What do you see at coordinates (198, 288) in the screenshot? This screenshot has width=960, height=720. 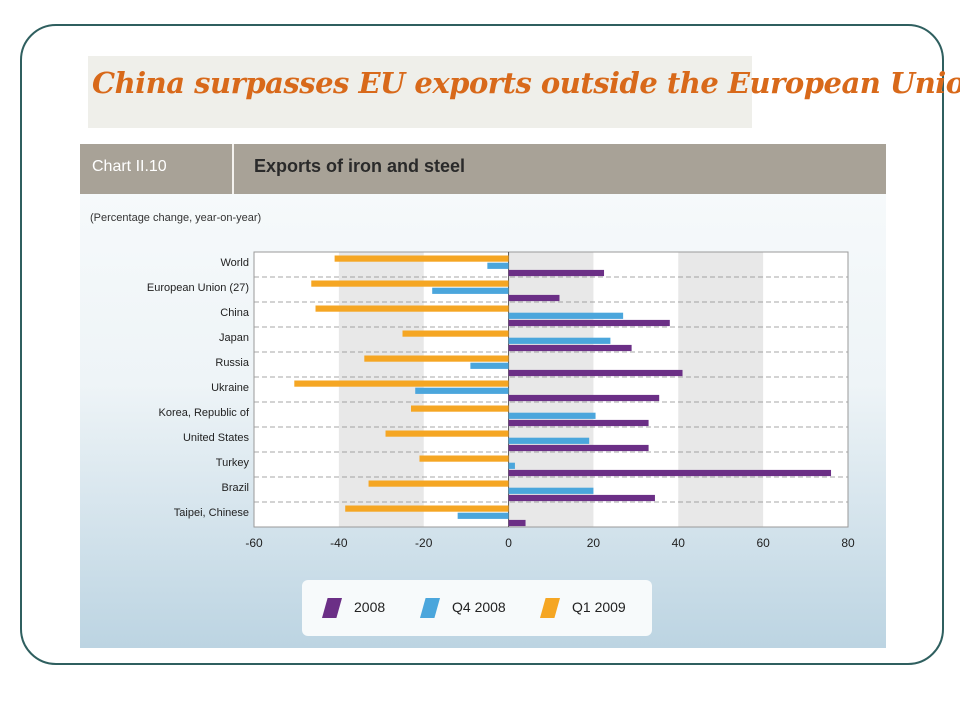 I see `category-label: European Union (27)` at bounding box center [198, 288].